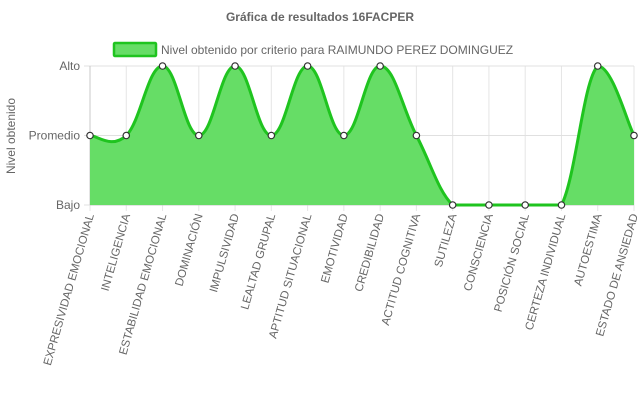 The height and width of the screenshot is (411, 639). I want to click on x-tick-label: ACTITUD COGNITIVA, so click(401, 269).